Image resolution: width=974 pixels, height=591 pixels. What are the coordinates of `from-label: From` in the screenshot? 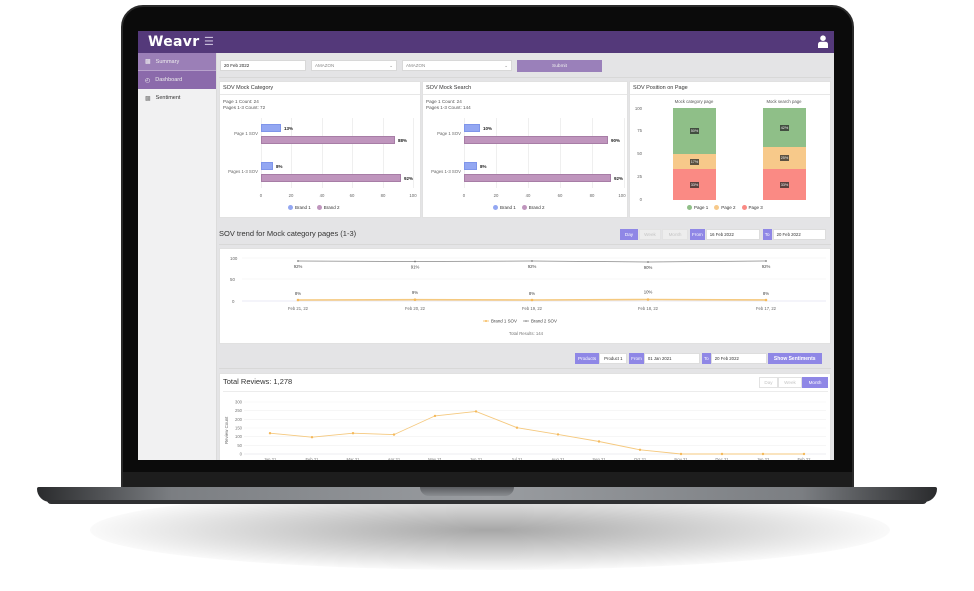 It's located at (697, 234).